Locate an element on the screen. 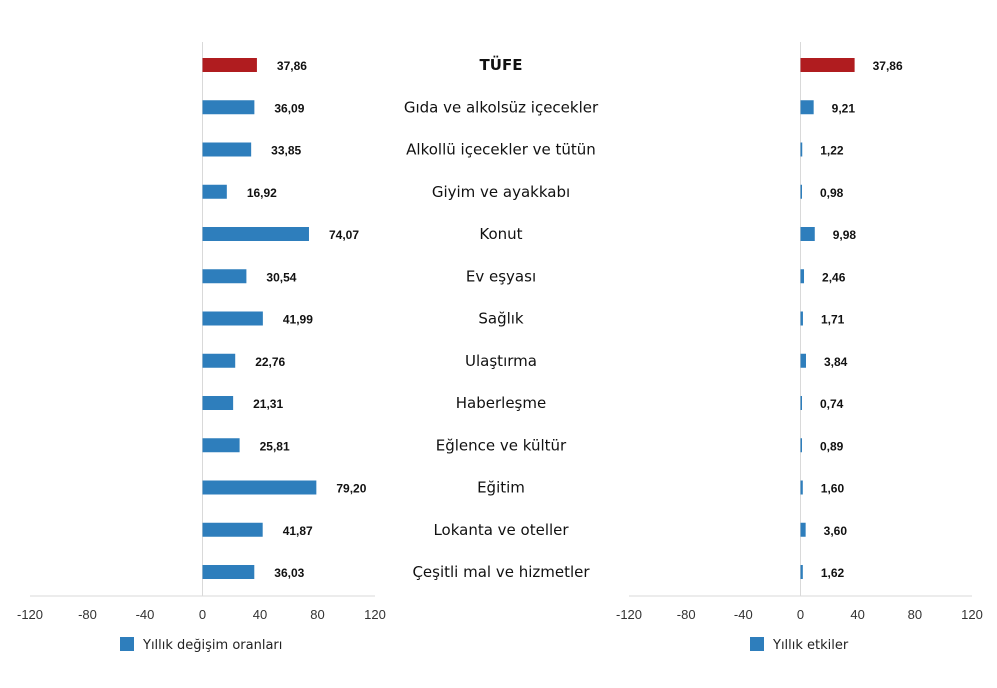 The width and height of the screenshot is (997, 688). right-value-label: 2,46 is located at coordinates (834, 277).